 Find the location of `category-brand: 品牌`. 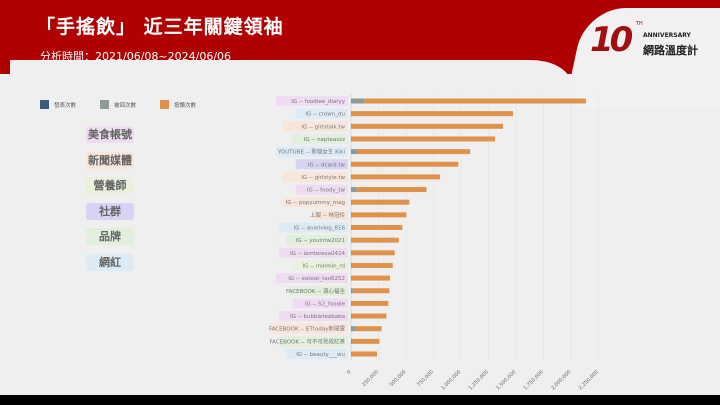

category-brand: 品牌 is located at coordinates (110, 236).